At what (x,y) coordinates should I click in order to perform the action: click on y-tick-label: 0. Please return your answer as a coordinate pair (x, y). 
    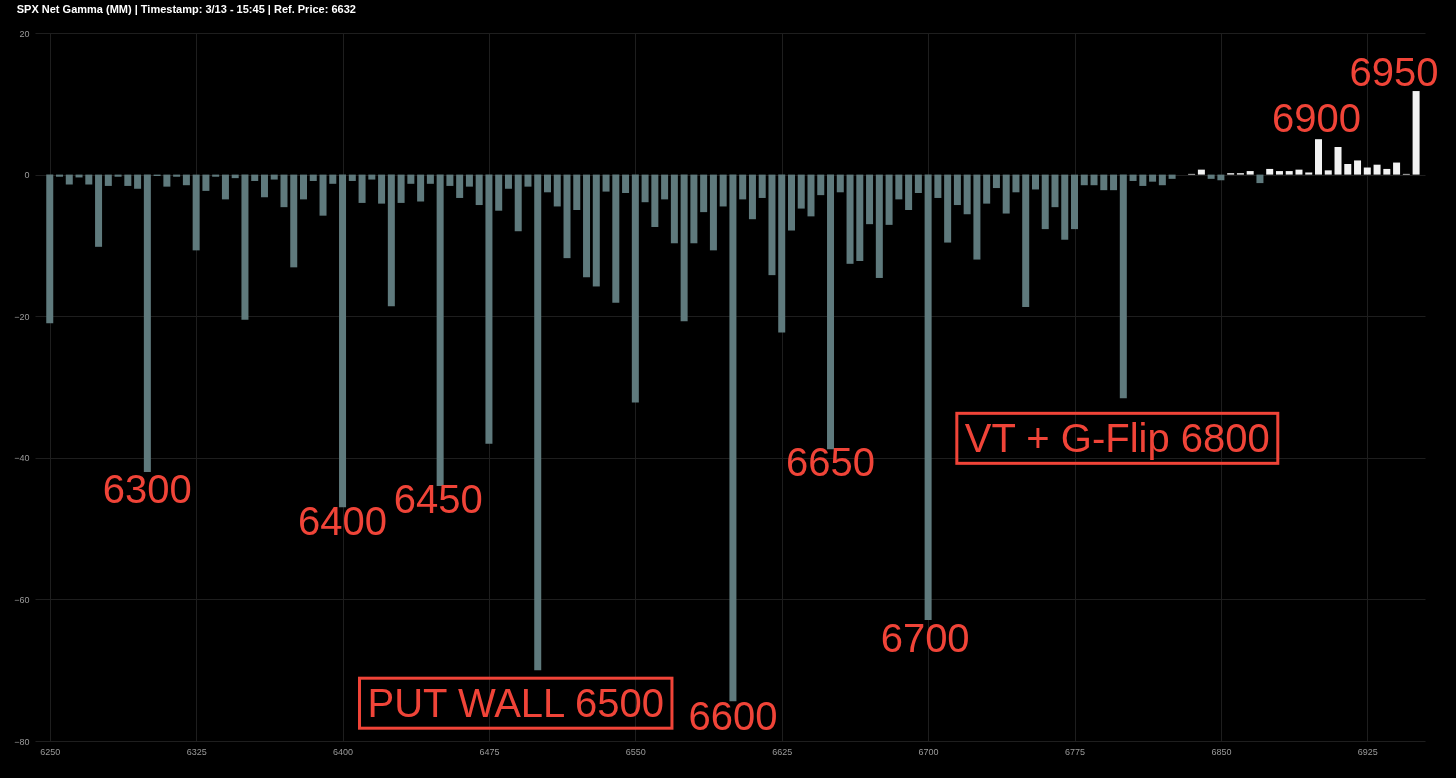
    Looking at the image, I should click on (27, 175).